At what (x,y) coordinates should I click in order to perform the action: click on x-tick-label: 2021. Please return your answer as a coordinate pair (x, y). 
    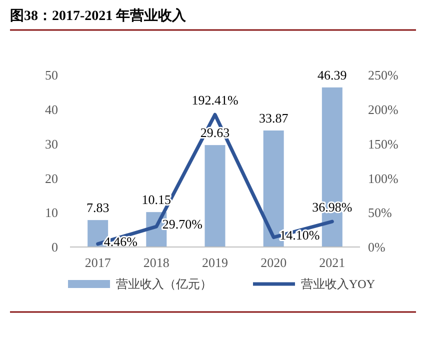
    Looking at the image, I should click on (332, 262).